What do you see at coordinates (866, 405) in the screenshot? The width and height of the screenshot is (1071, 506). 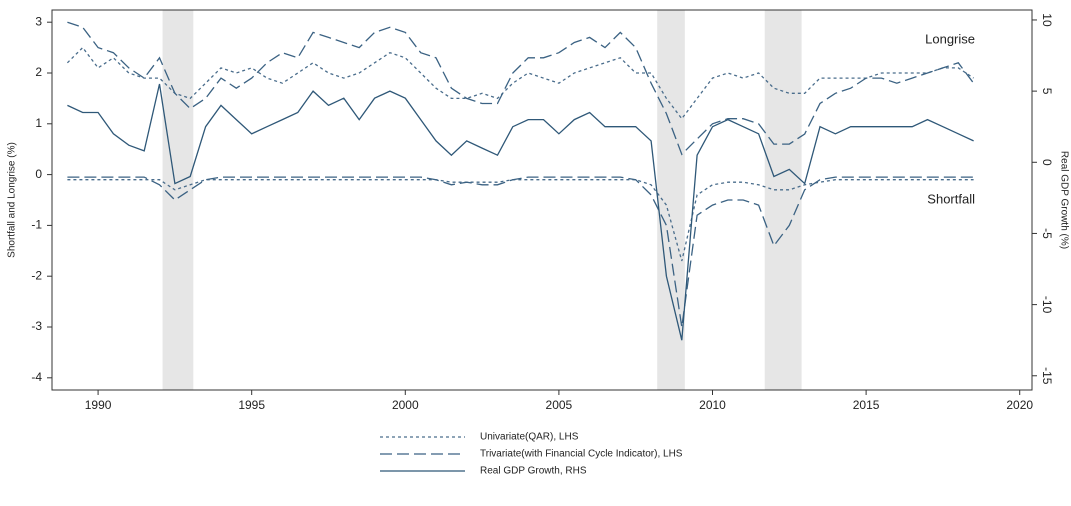 I see `x-tick-label: 2015` at bounding box center [866, 405].